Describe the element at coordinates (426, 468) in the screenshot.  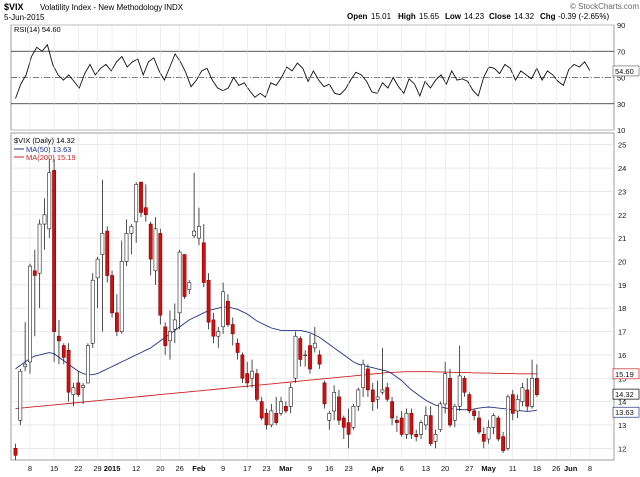
I see `date-tick: 13` at that location.